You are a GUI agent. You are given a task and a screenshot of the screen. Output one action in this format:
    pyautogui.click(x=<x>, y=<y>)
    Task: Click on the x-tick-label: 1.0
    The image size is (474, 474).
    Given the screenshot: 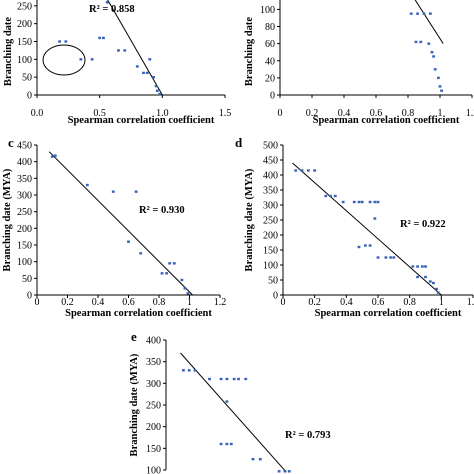 What is the action you would take?
    pyautogui.click(x=162, y=113)
    